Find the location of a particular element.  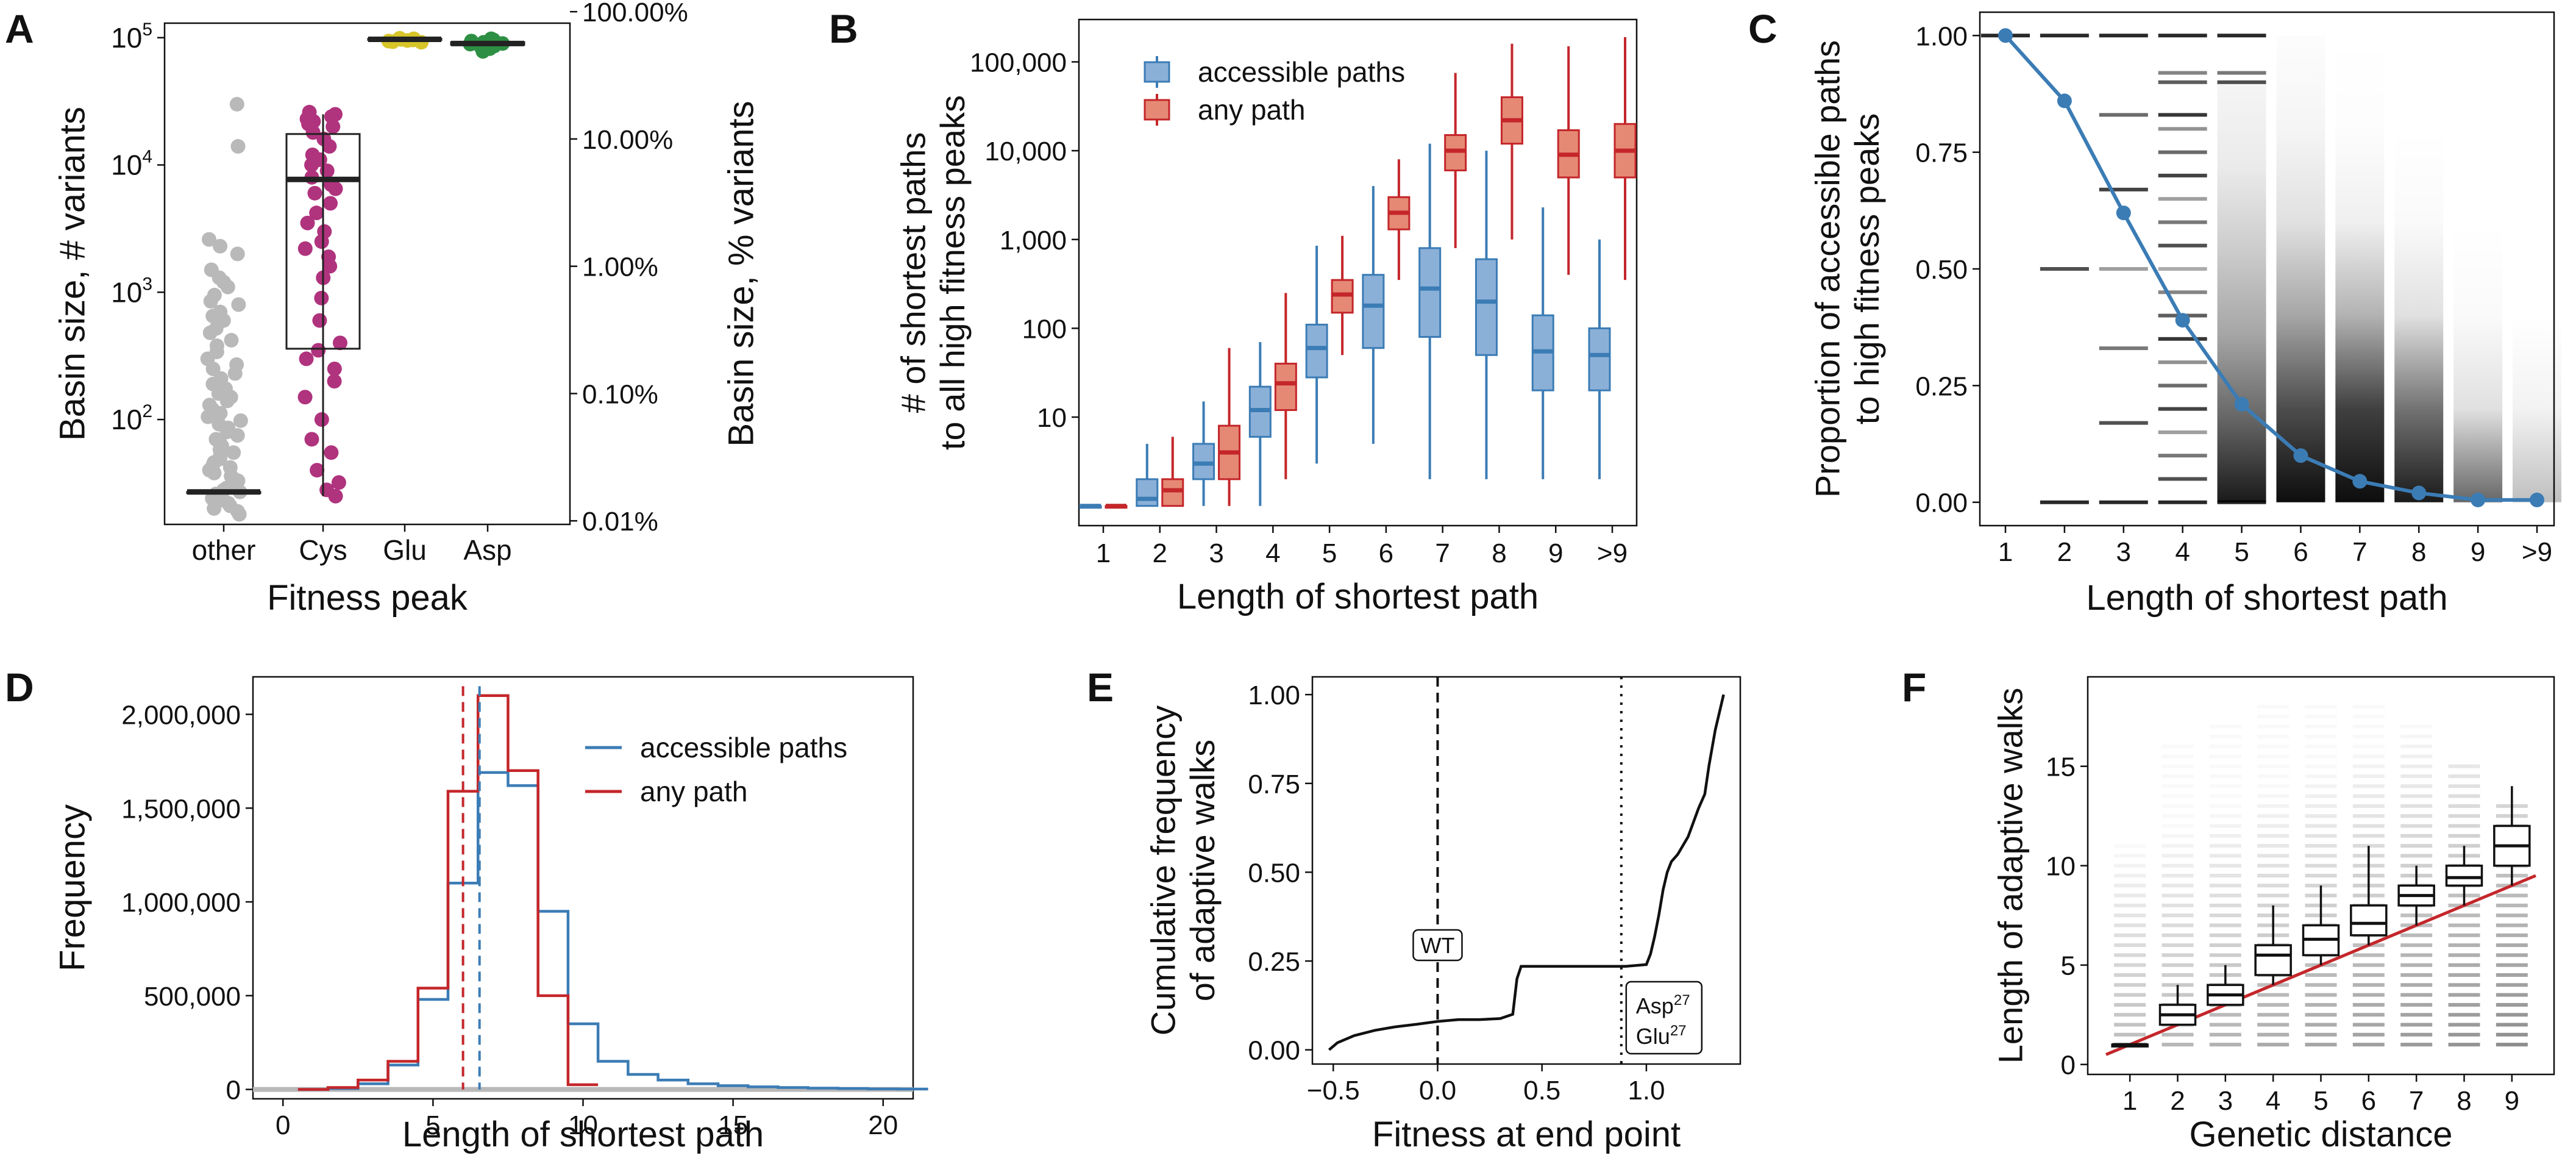

mean-point is located at coordinates (2419, 493).